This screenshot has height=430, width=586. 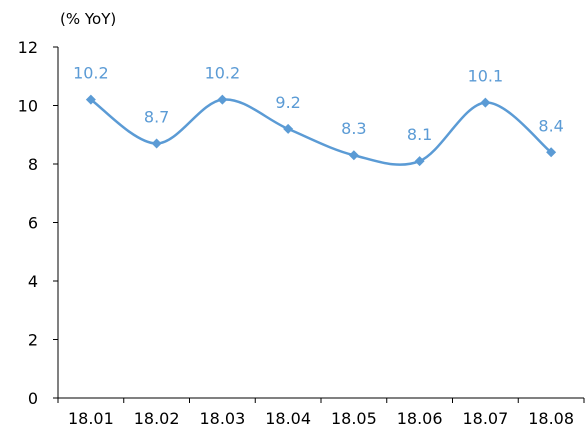 I want to click on y-tick-label: 2, so click(x=33, y=340).